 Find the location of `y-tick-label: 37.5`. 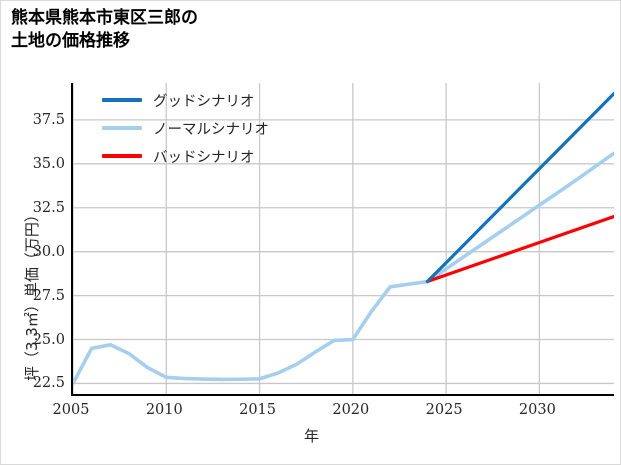

y-tick-label: 37.5 is located at coordinates (48, 119).